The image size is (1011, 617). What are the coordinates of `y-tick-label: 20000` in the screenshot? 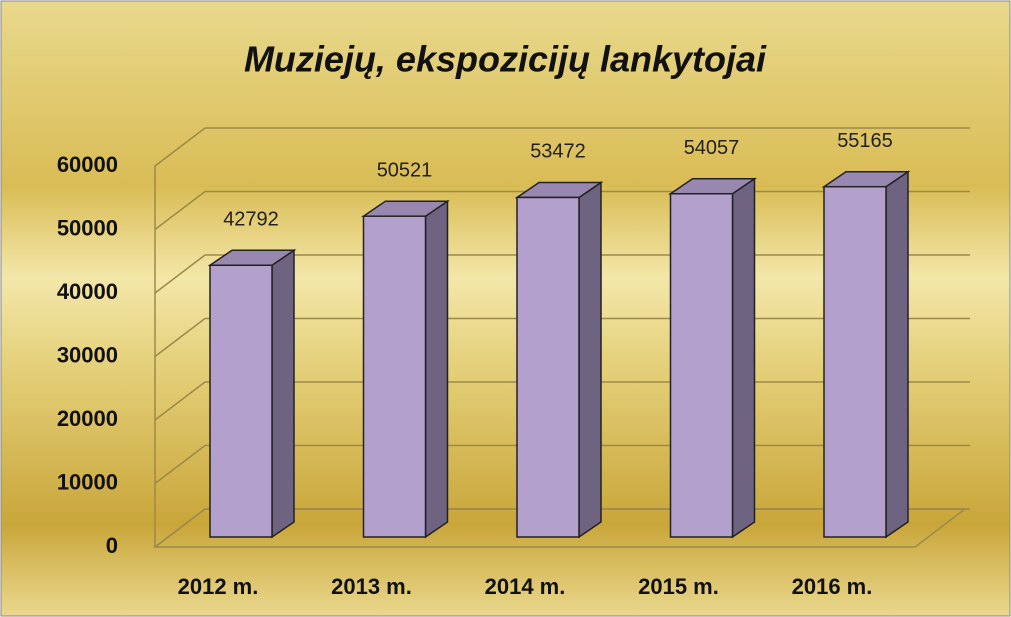 It's located at (87, 418).